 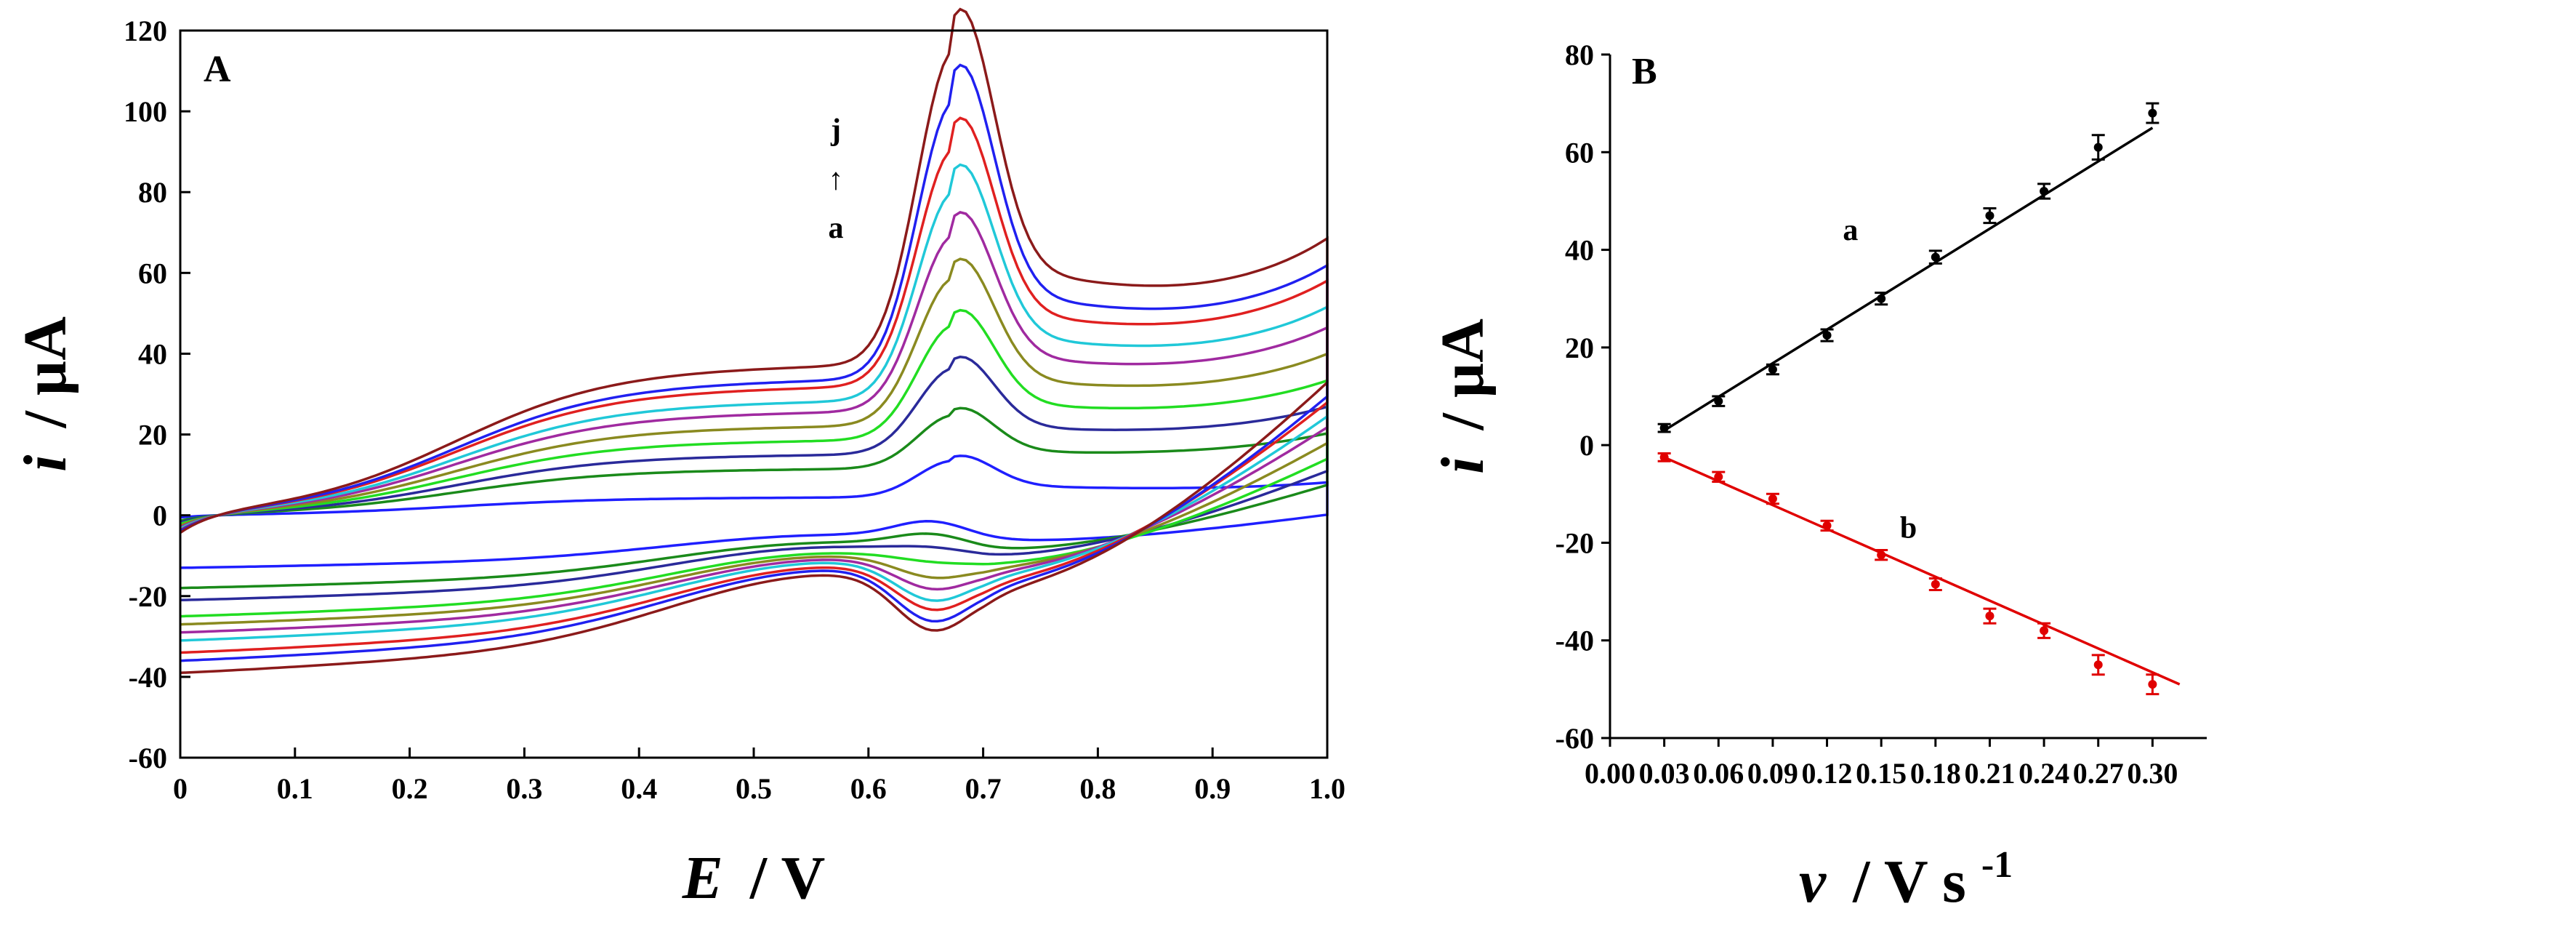 What do you see at coordinates (836, 228) in the screenshot?
I see `annotation-bottom-label: a` at bounding box center [836, 228].